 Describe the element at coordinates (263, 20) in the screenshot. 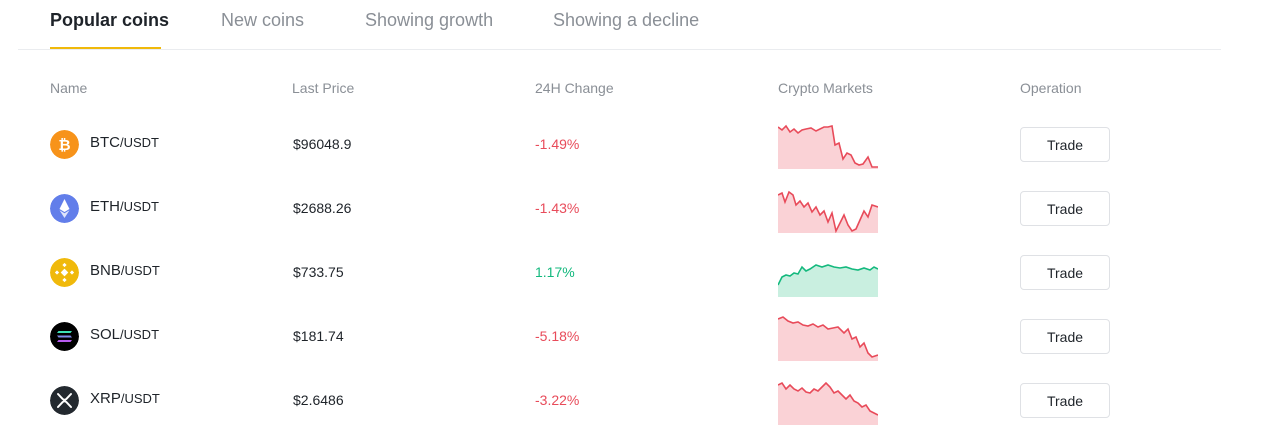

I see `tab-new-coins: New coins` at that location.